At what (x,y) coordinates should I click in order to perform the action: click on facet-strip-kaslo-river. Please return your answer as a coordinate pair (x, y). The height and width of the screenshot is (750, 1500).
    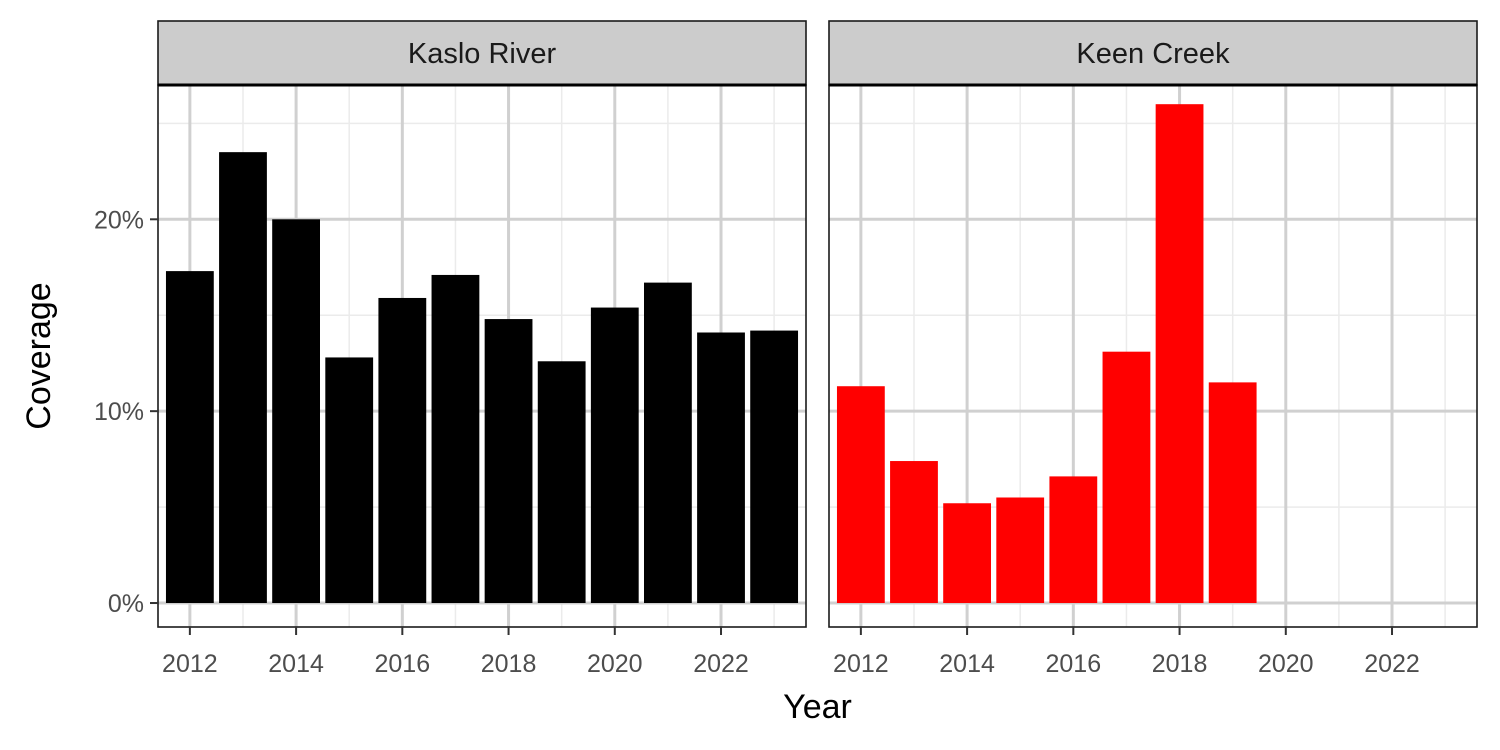
    Looking at the image, I should click on (482, 53).